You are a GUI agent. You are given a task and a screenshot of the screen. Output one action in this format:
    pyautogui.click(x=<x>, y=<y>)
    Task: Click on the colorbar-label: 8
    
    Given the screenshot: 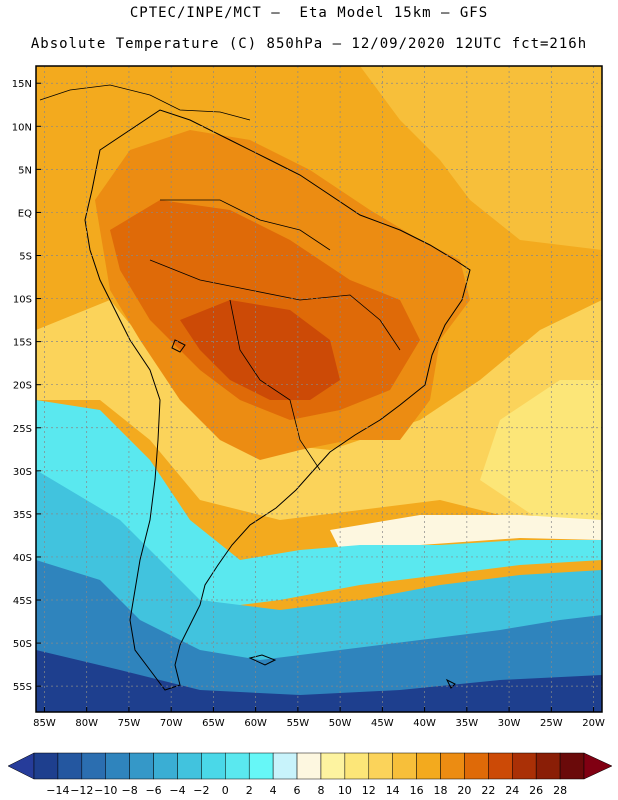 What is the action you would take?
    pyautogui.click(x=320, y=790)
    